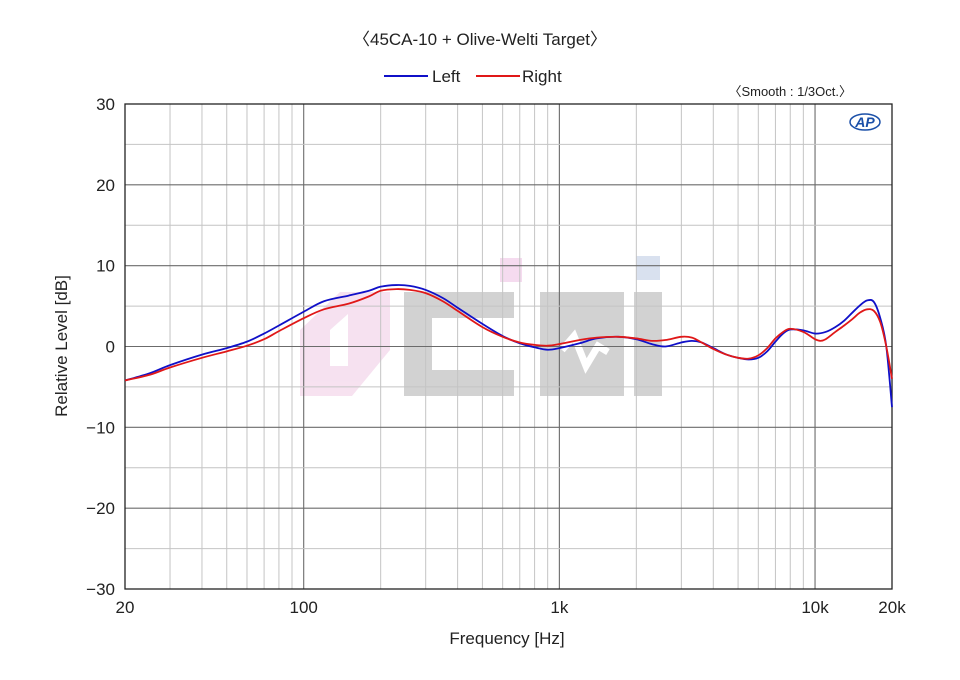  I want to click on smoothing-note: 〈Smooth : 1/3Oct.〉, so click(790, 91).